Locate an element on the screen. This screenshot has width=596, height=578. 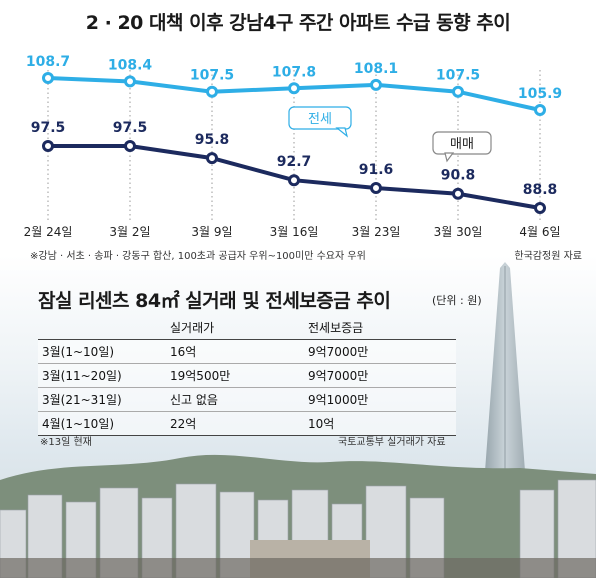
cell-deposit: 9억1000만 is located at coordinates (380, 399).